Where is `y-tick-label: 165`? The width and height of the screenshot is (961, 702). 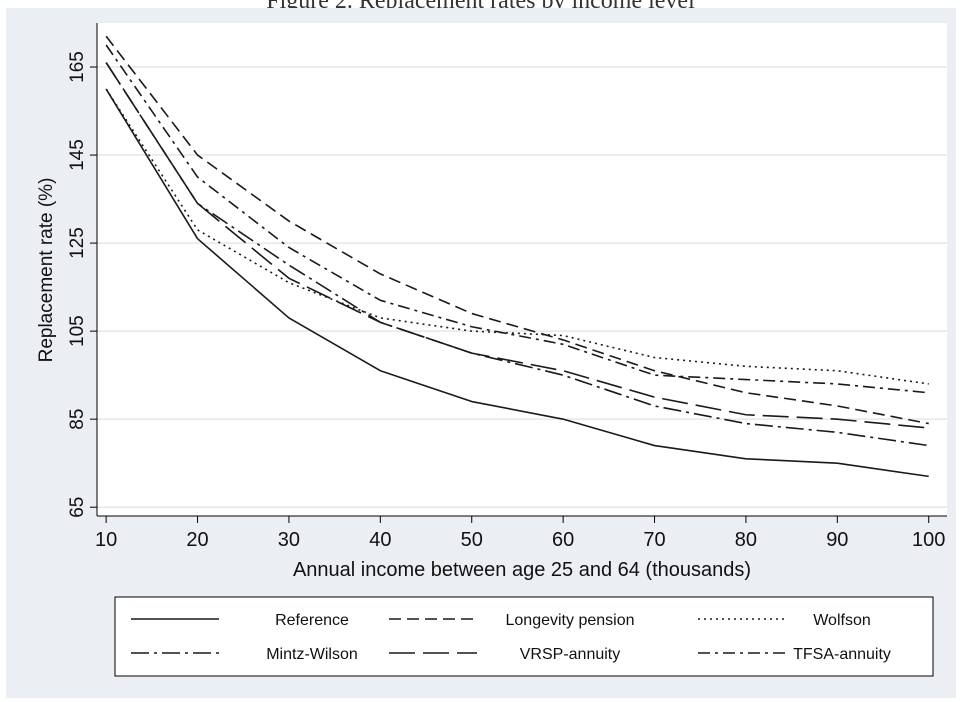
y-tick-label: 165 is located at coordinates (77, 67).